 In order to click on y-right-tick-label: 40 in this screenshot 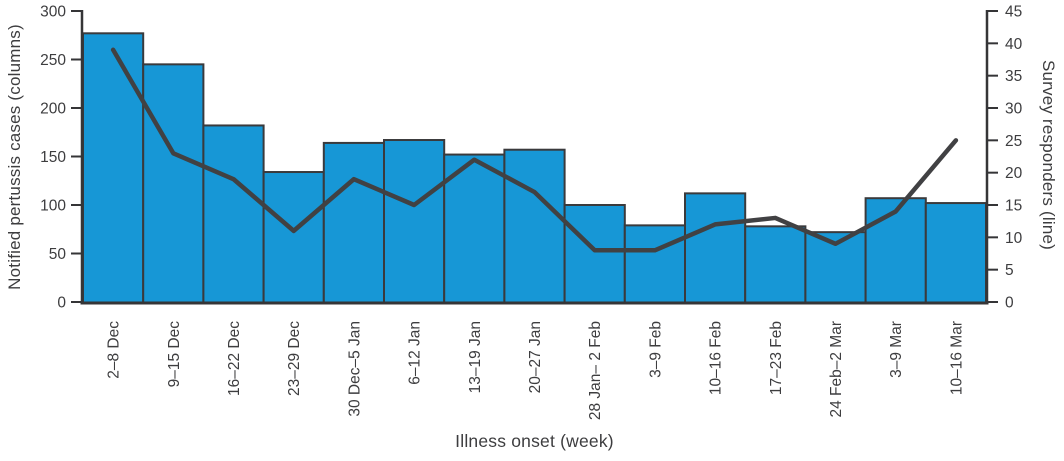, I will do `click(1014, 44)`.